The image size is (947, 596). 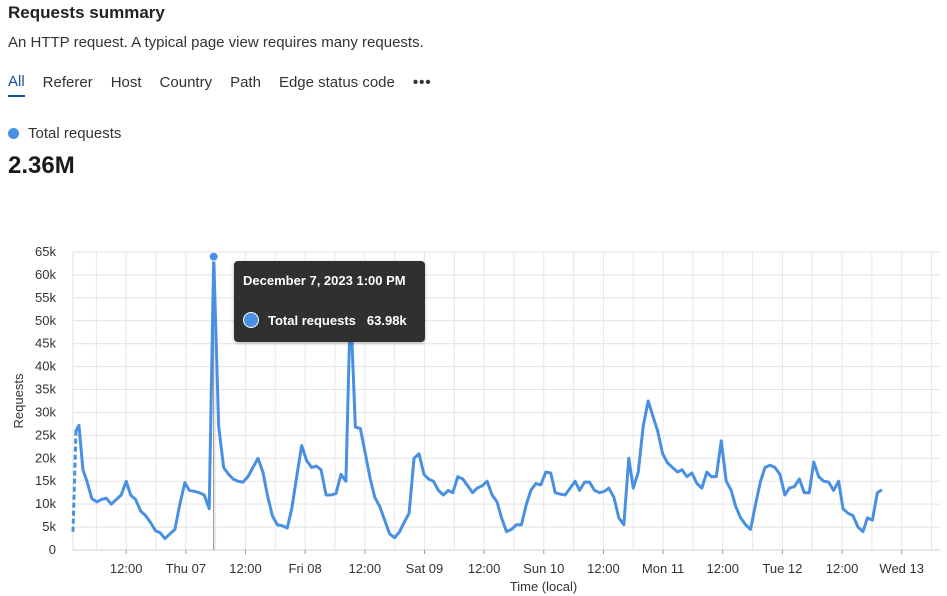 What do you see at coordinates (425, 568) in the screenshot?
I see `x-tick-label: Sat 09` at bounding box center [425, 568].